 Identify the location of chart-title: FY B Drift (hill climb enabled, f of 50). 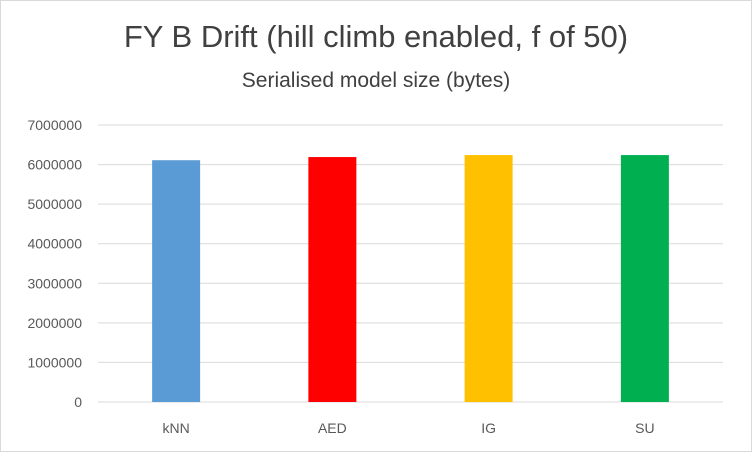
(376, 36).